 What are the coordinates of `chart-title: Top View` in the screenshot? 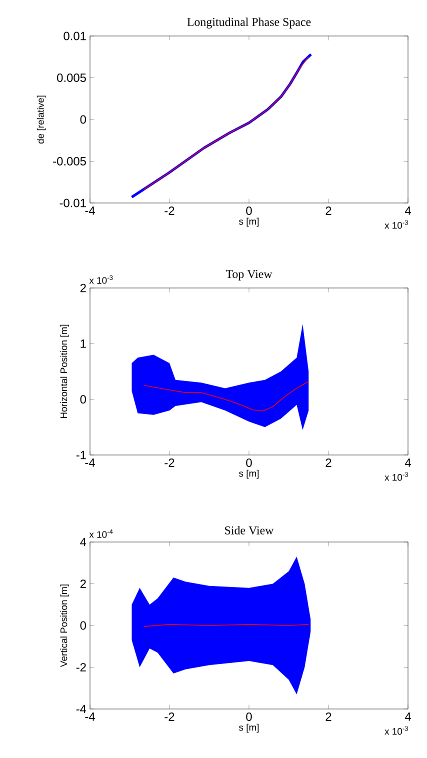 It's located at (249, 275).